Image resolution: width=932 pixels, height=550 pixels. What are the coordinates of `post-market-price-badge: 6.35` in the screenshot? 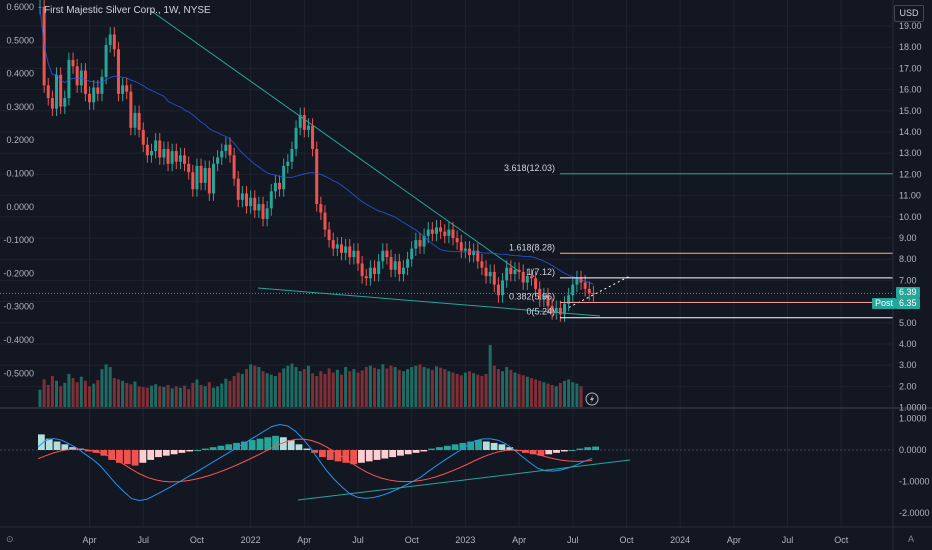 It's located at (908, 303).